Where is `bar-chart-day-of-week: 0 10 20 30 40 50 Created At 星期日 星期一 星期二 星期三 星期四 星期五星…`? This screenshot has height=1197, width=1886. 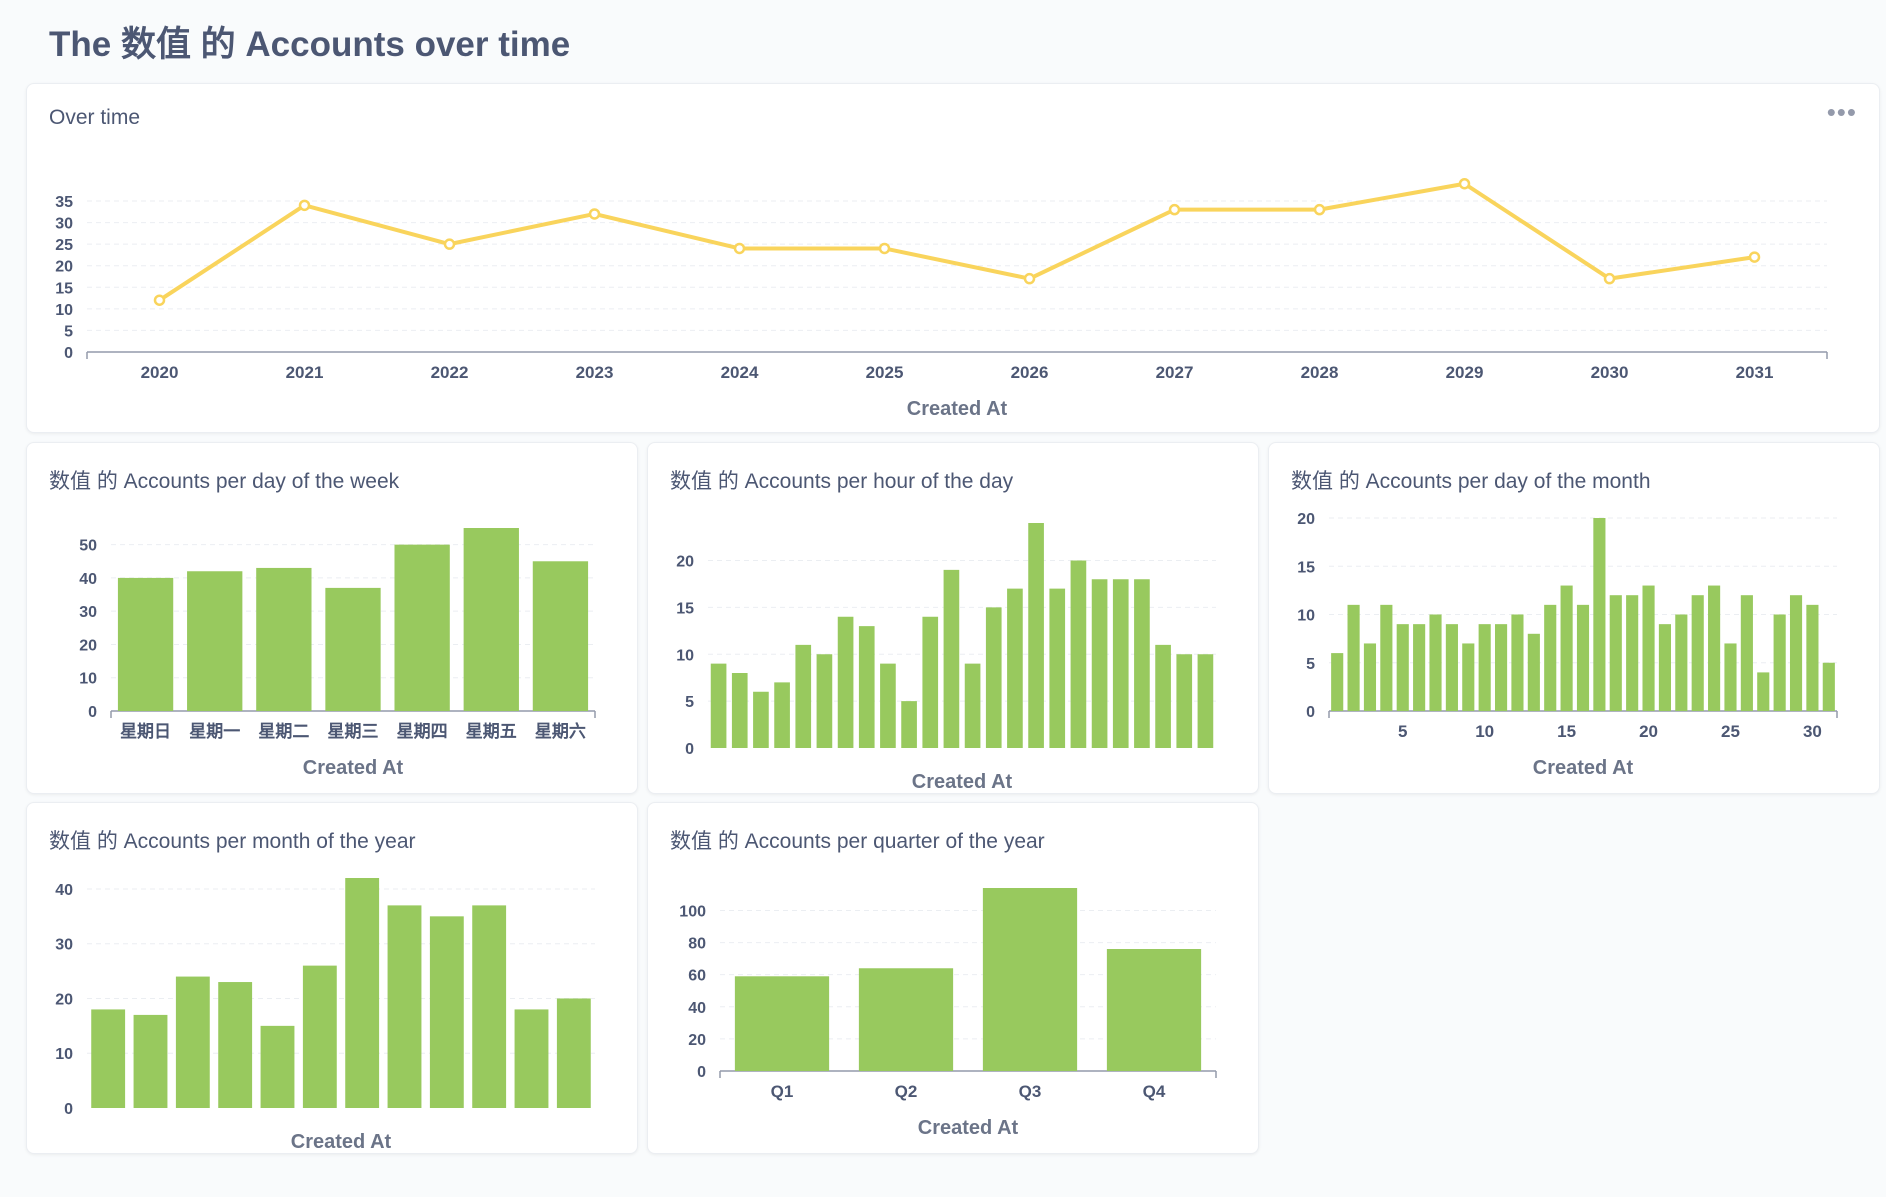 bar-chart-day-of-week: 0 10 20 30 40 50 Created At 星期日 星期一 星期二 星期三 星期四 星期五星… is located at coordinates (337, 653).